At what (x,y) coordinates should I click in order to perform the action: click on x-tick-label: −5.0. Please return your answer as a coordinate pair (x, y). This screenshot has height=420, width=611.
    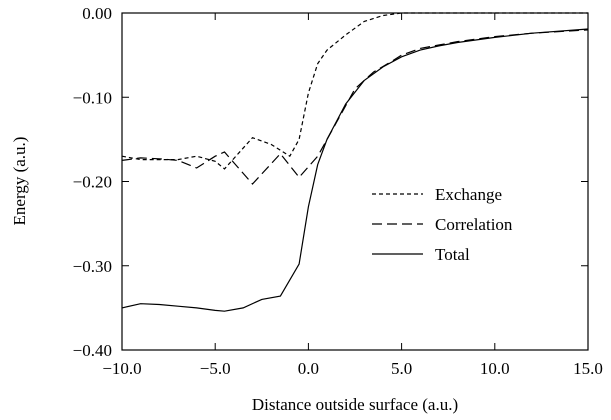
    Looking at the image, I should click on (215, 368).